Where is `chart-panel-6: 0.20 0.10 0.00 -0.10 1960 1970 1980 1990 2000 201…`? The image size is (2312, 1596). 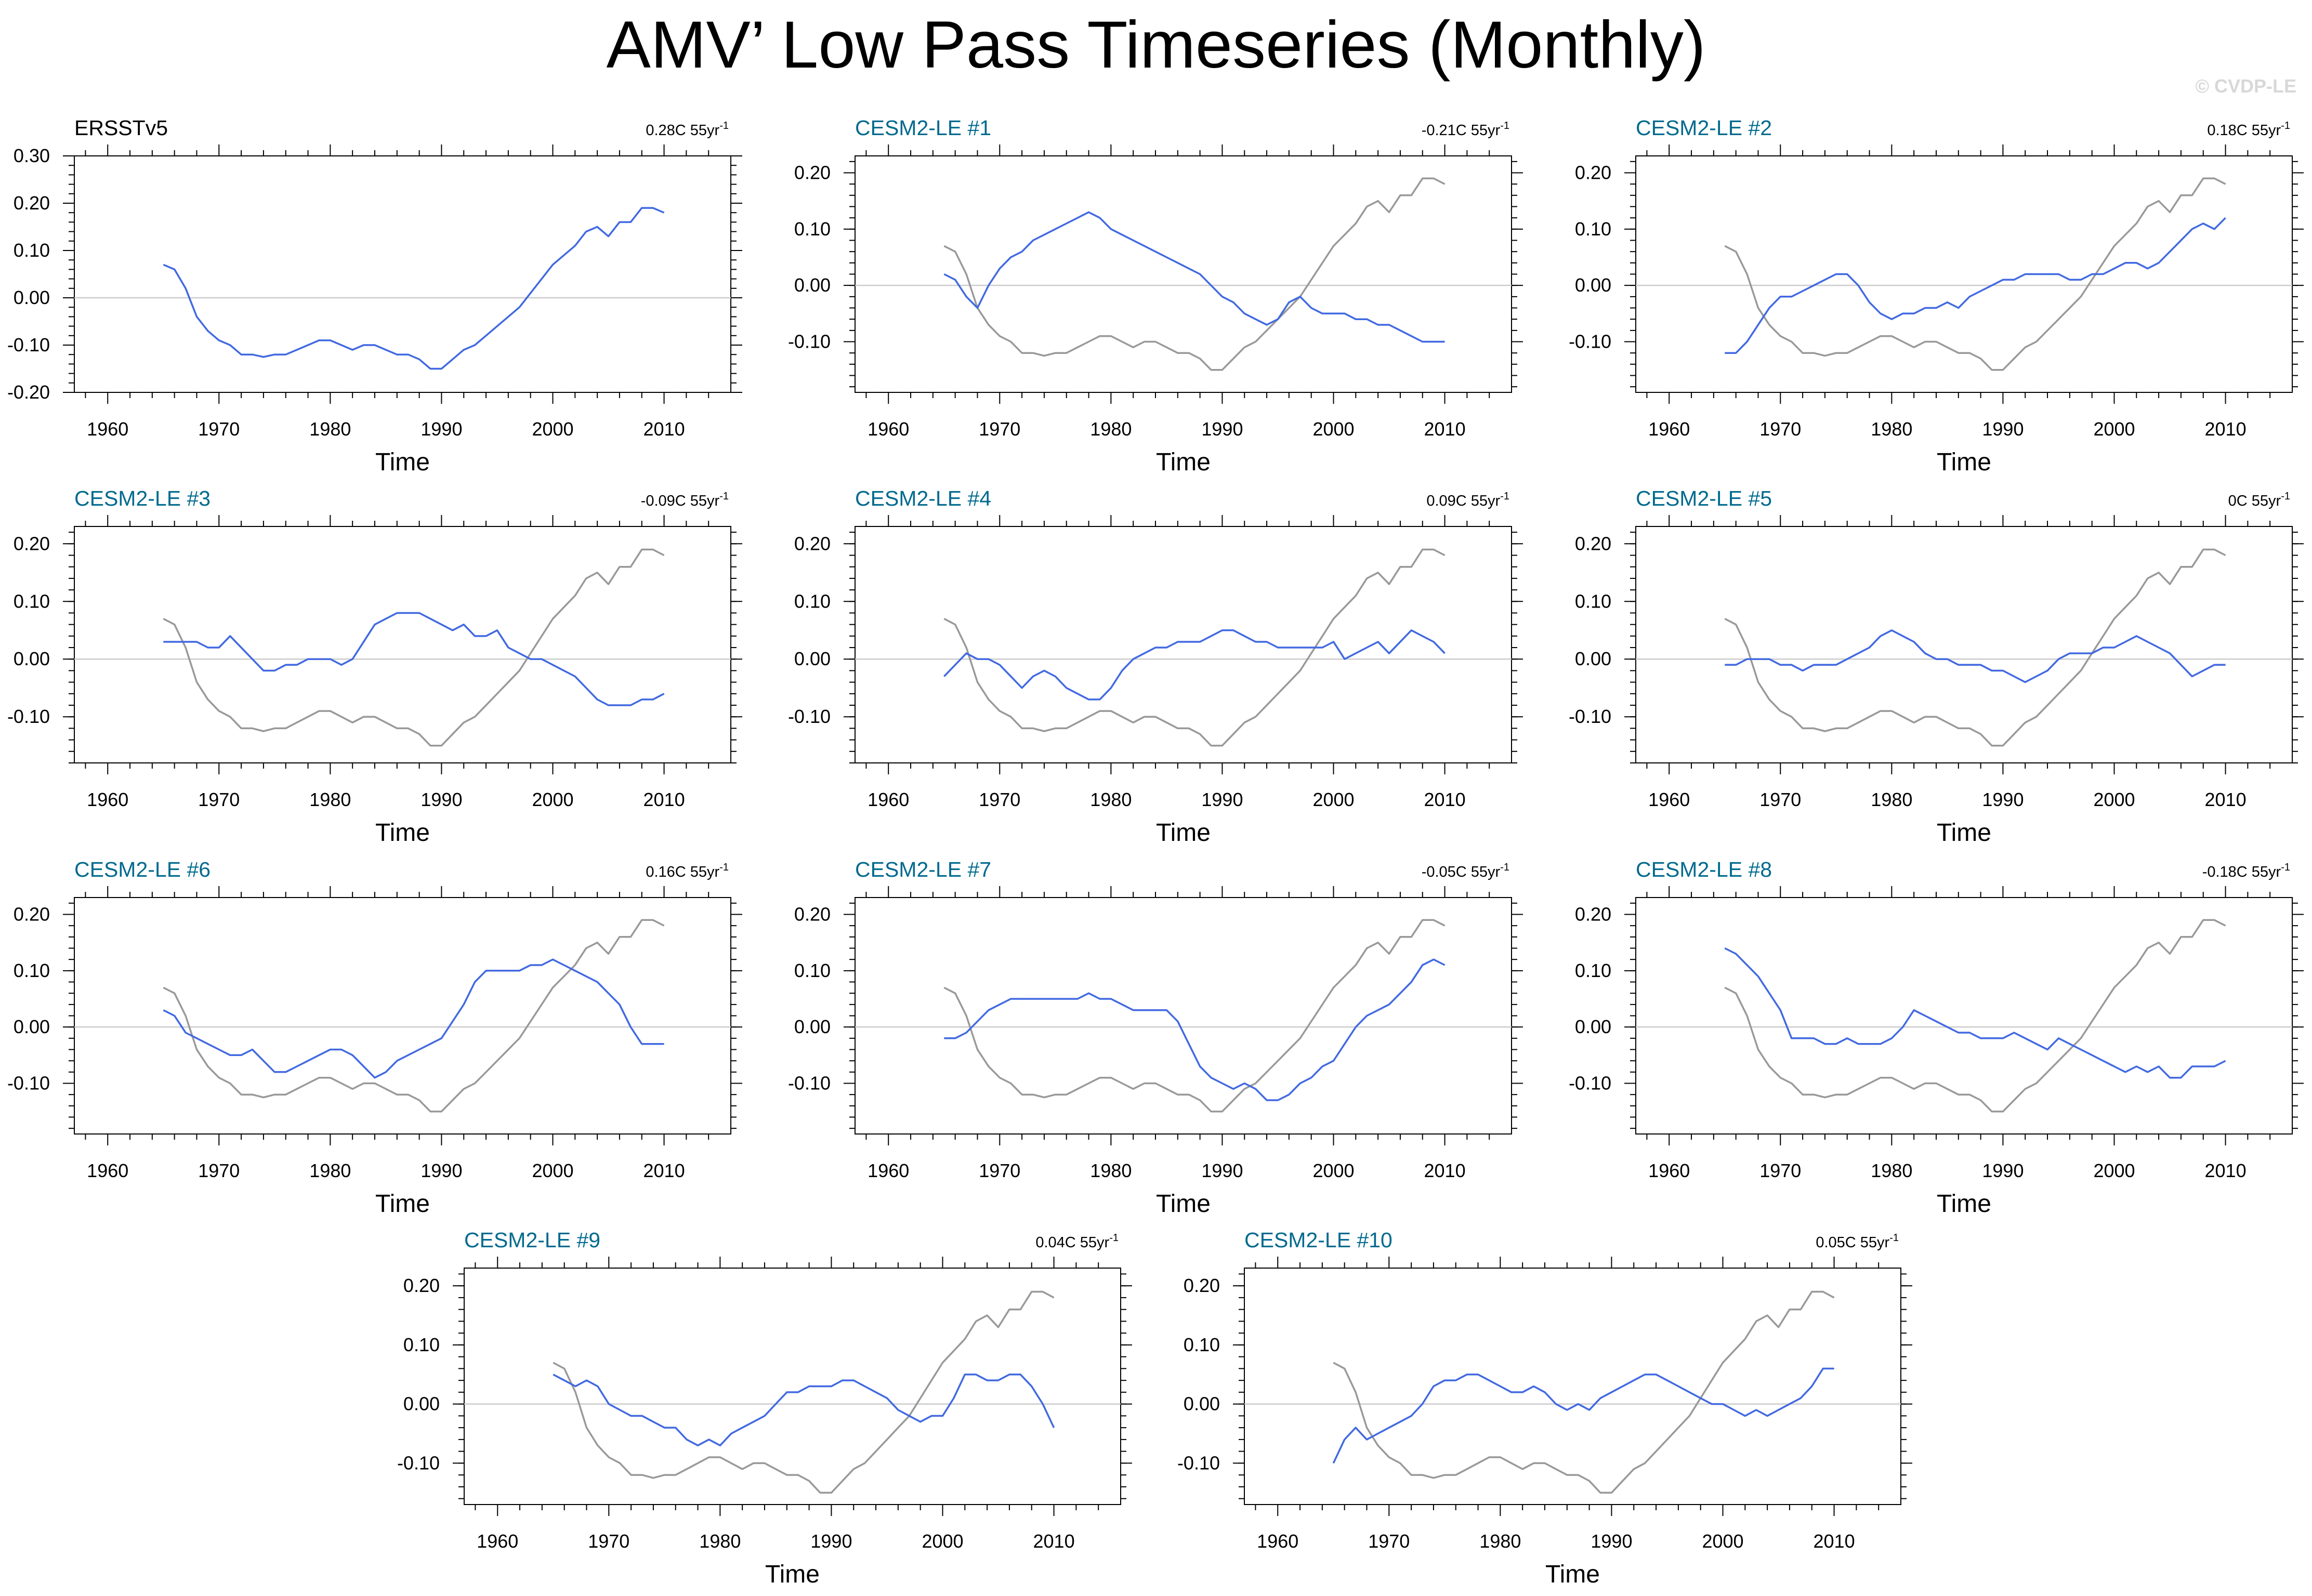
chart-panel-6: 0.20 0.10 0.00 -0.10 1960 1970 1980 1990 2000 201… is located at coordinates (1936, 667).